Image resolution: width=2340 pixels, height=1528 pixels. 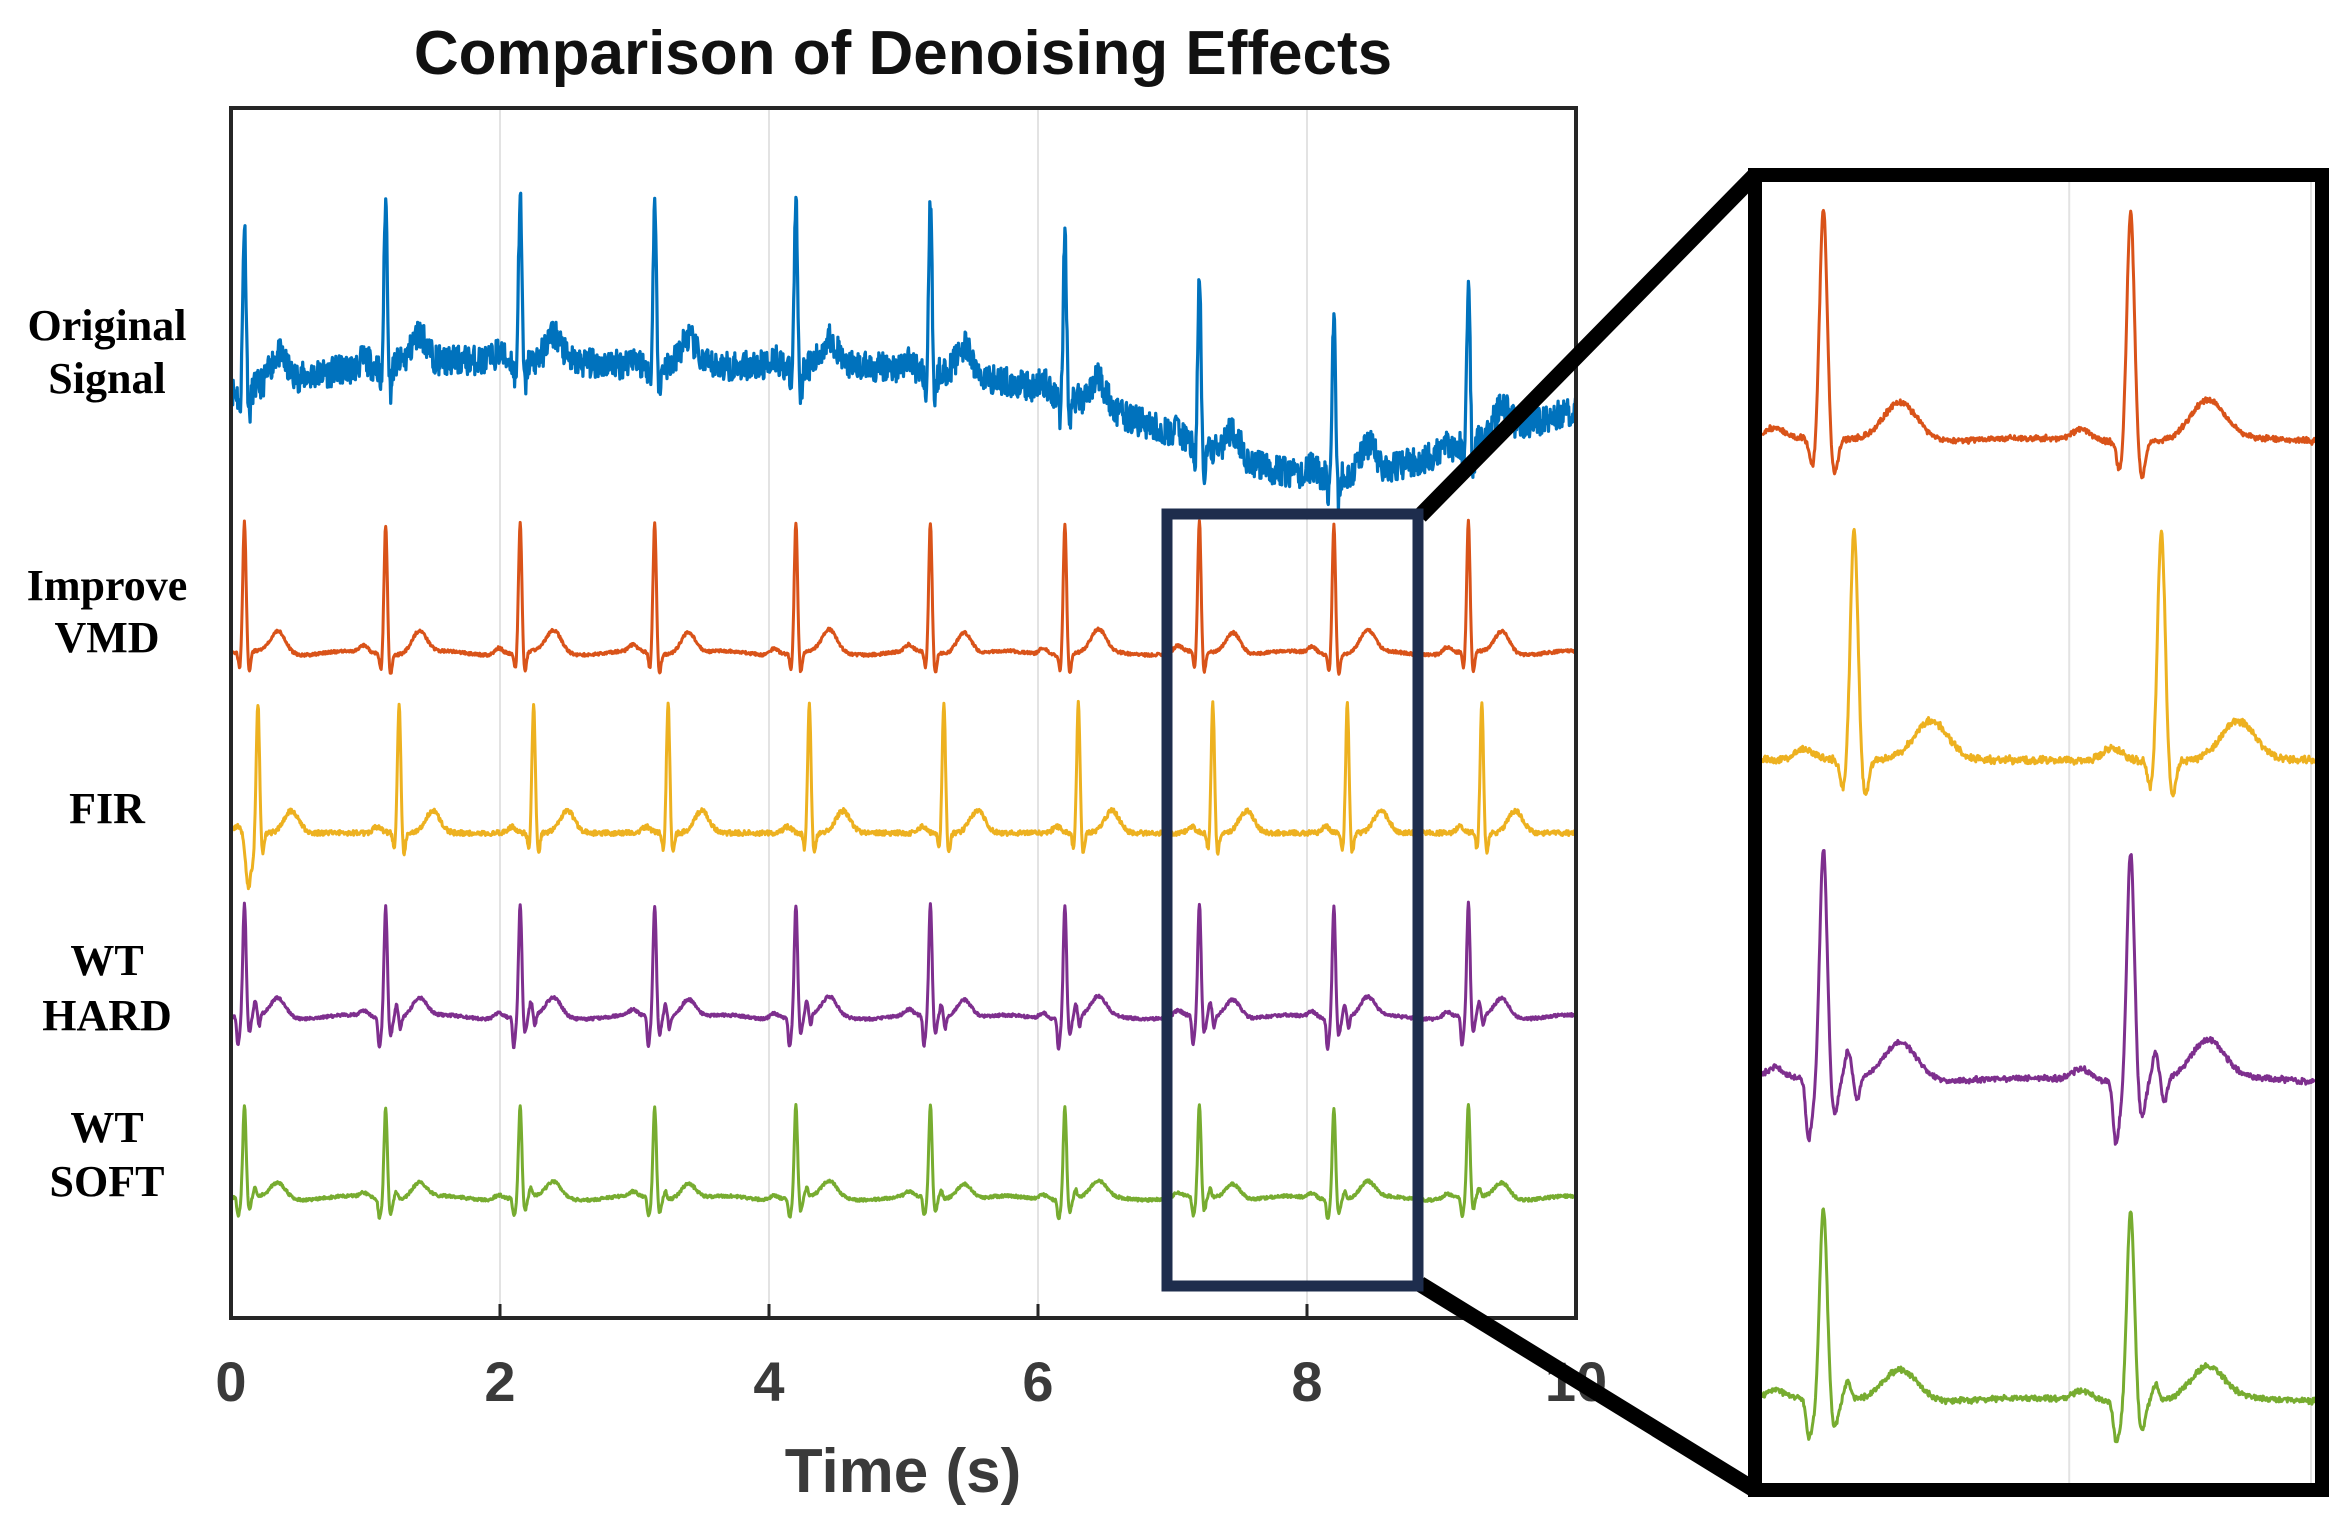 I want to click on series-improve-vmd, so click(x=903, y=597).